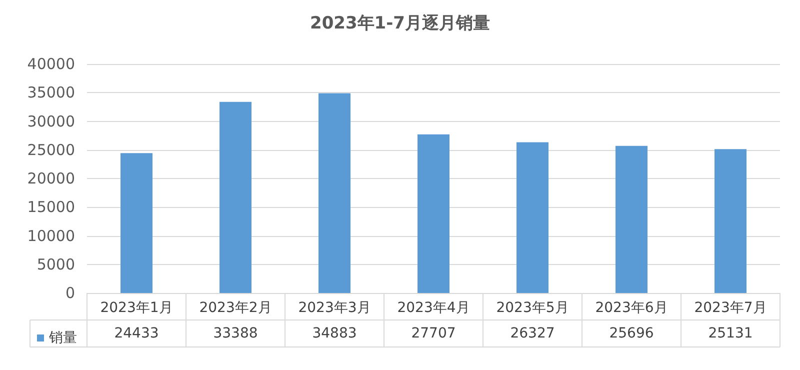 The image size is (800, 370). What do you see at coordinates (730, 308) in the screenshot?
I see `x-tick-label: 2023年7月` at bounding box center [730, 308].